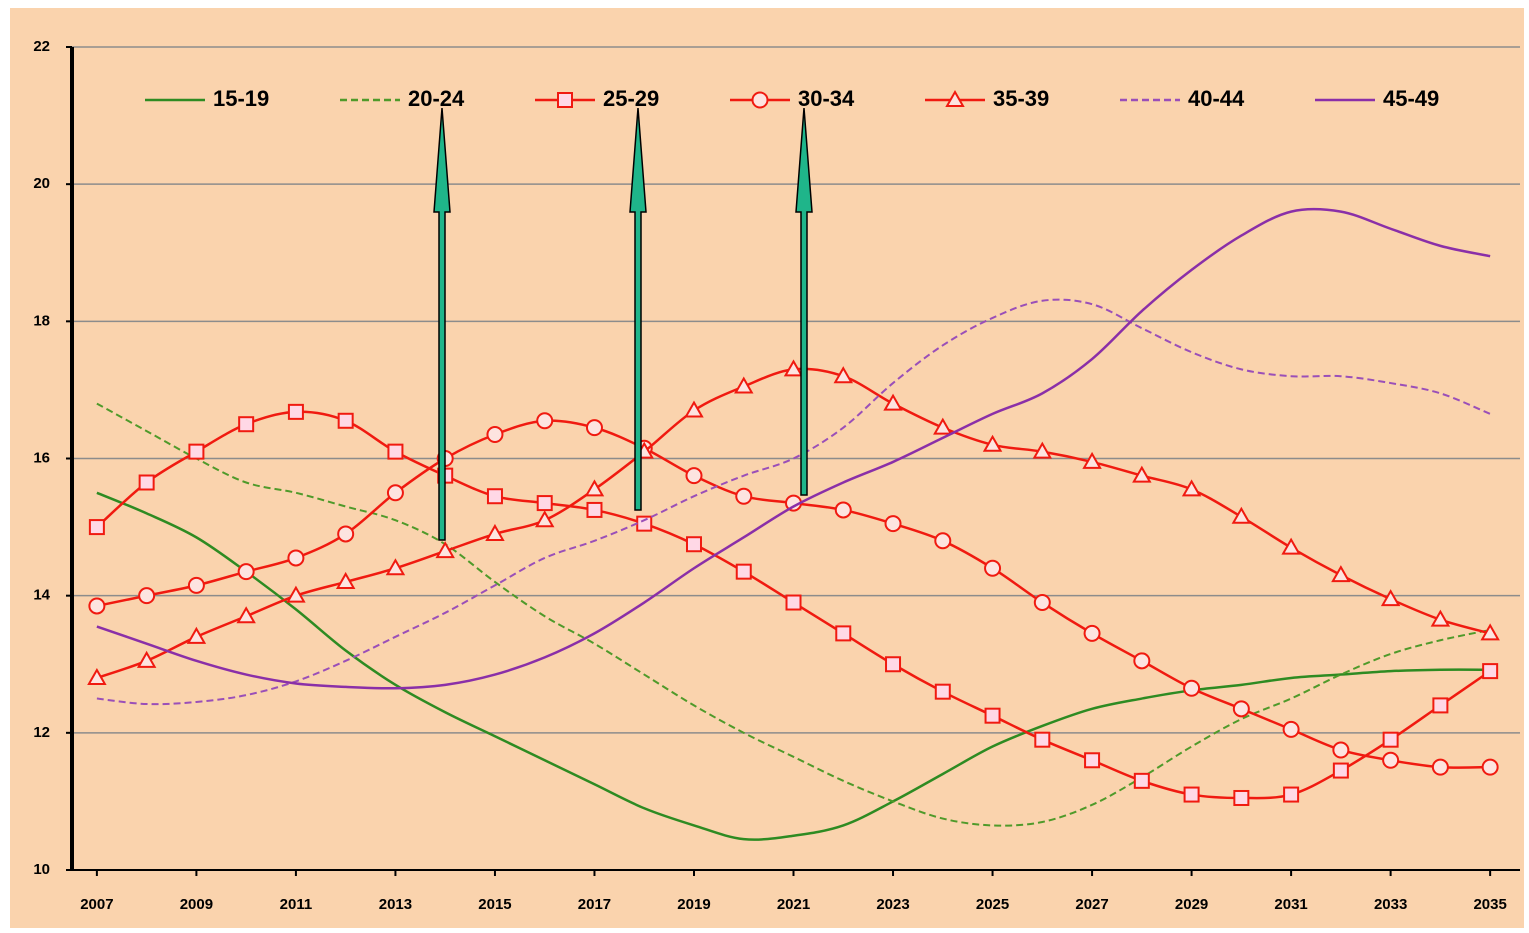  What do you see at coordinates (296, 904) in the screenshot?
I see `x-tick-label: 2011` at bounding box center [296, 904].